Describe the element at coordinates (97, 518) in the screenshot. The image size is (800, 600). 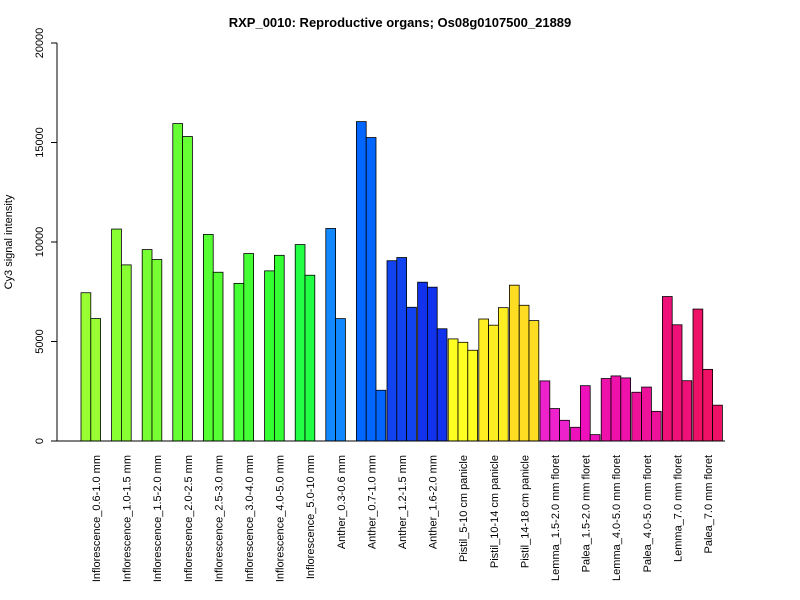
I see `x-tick-label: Inflorescence_0.6-1.0 mm` at that location.